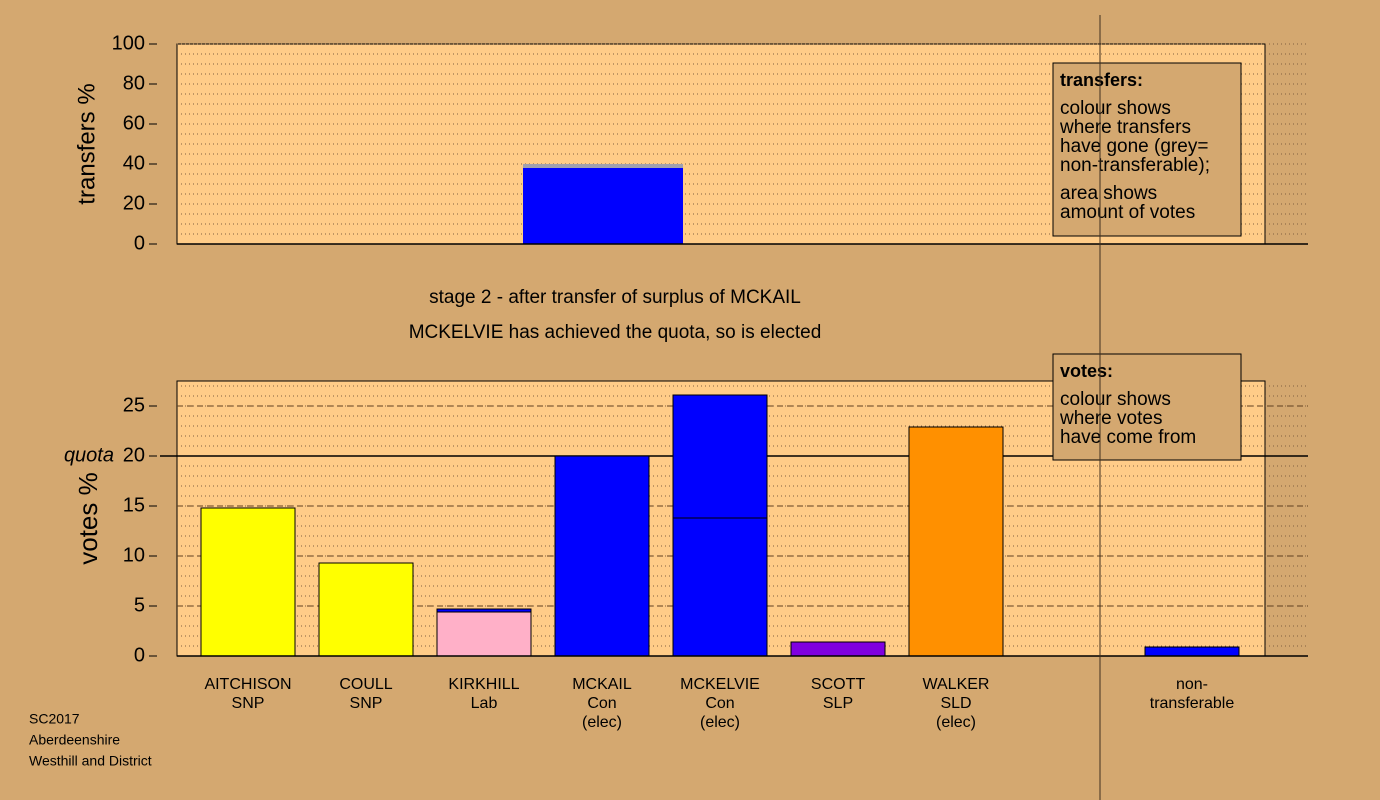  Describe the element at coordinates (74, 740) in the screenshot. I see `footer: Aberdeenshire` at that location.